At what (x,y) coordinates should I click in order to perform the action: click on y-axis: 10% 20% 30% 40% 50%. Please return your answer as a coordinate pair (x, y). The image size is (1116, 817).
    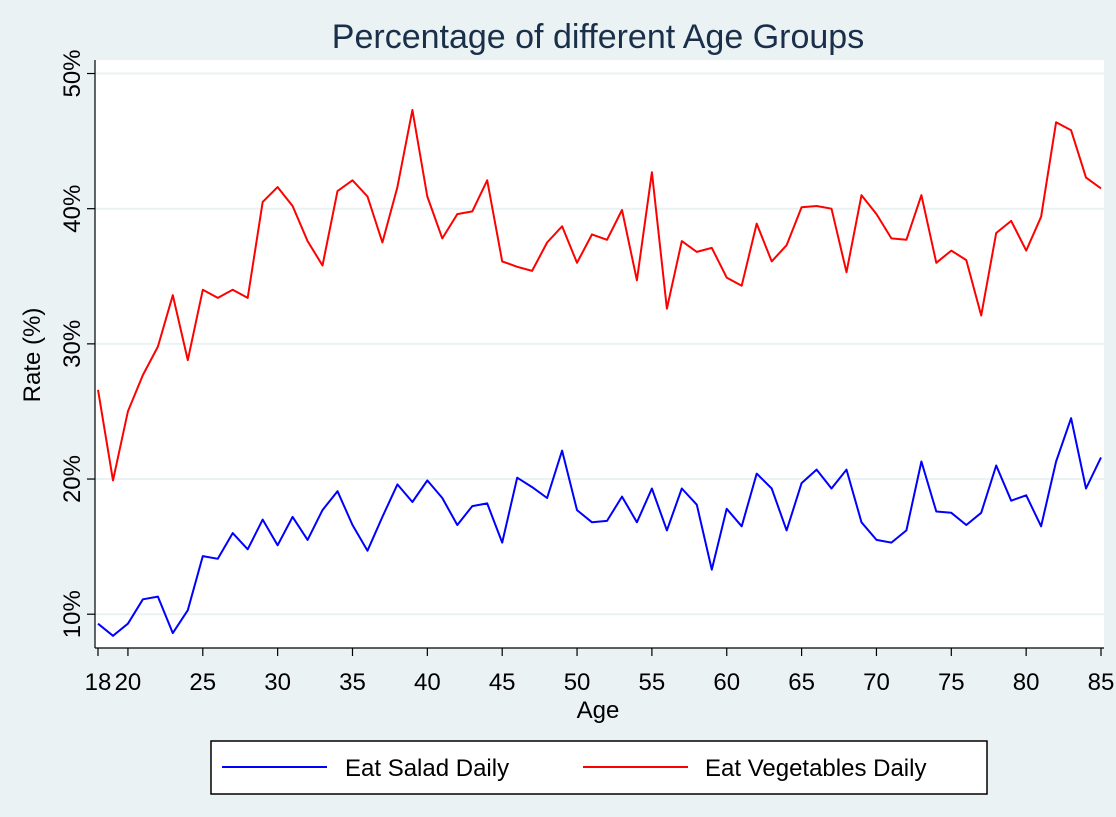
    Looking at the image, I should click on (77, 348).